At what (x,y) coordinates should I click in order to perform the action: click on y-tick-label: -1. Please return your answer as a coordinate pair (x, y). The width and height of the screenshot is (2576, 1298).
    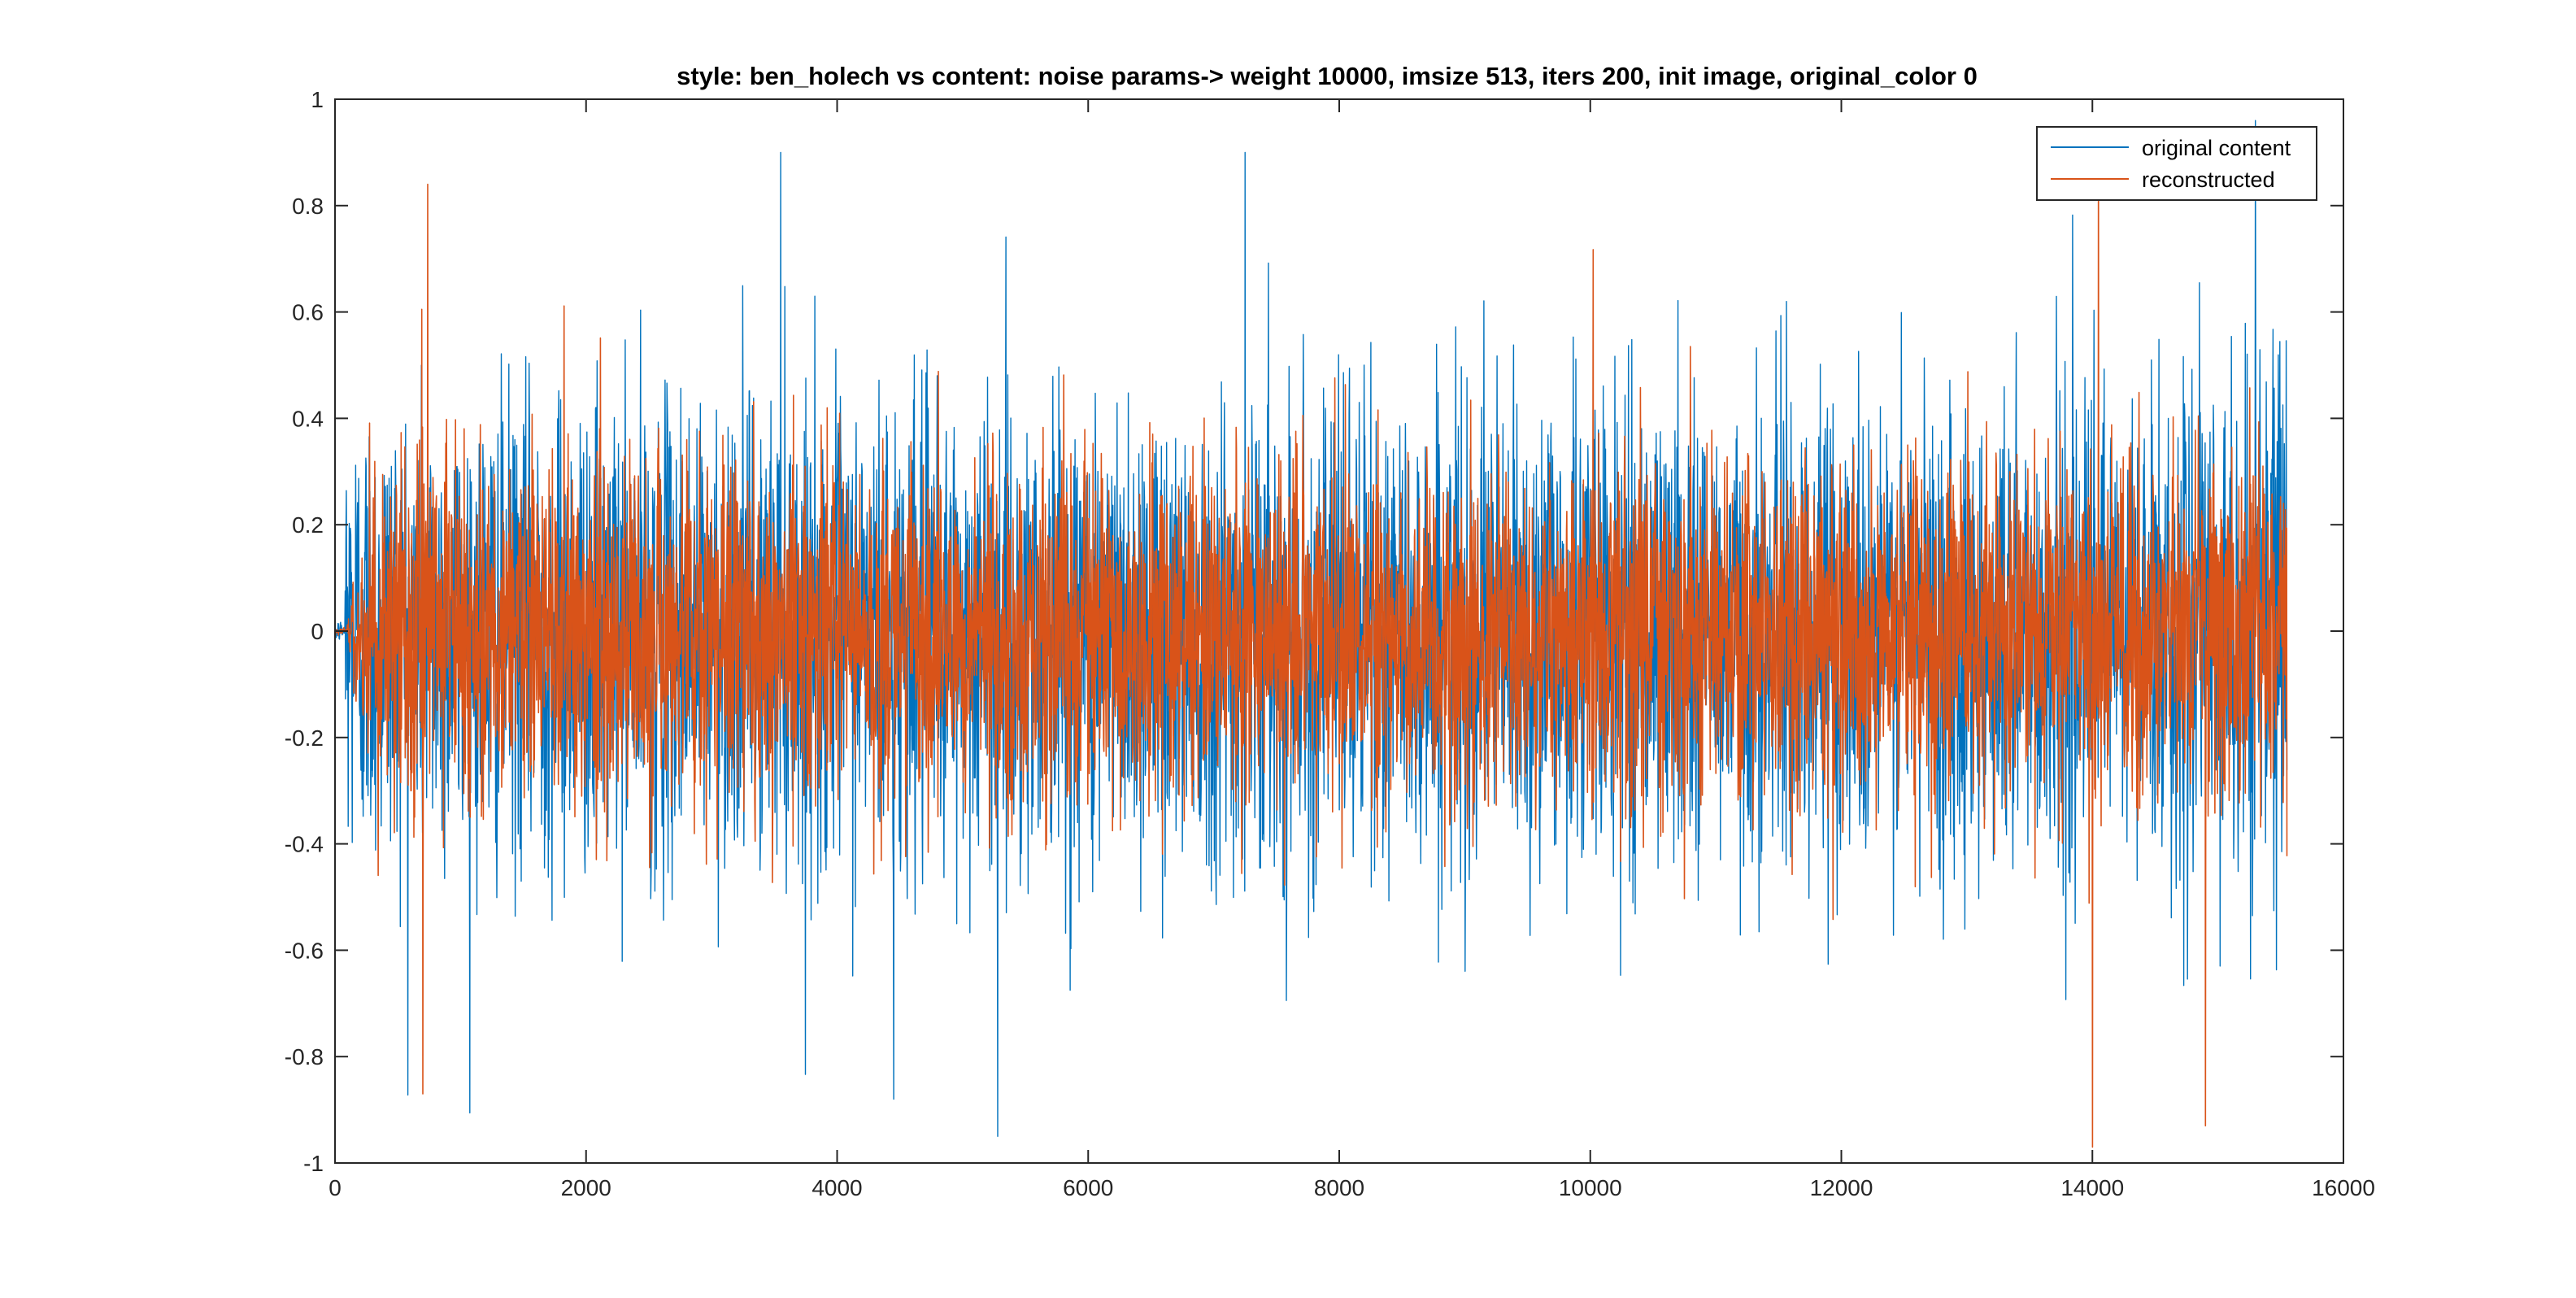
    Looking at the image, I should click on (314, 1163).